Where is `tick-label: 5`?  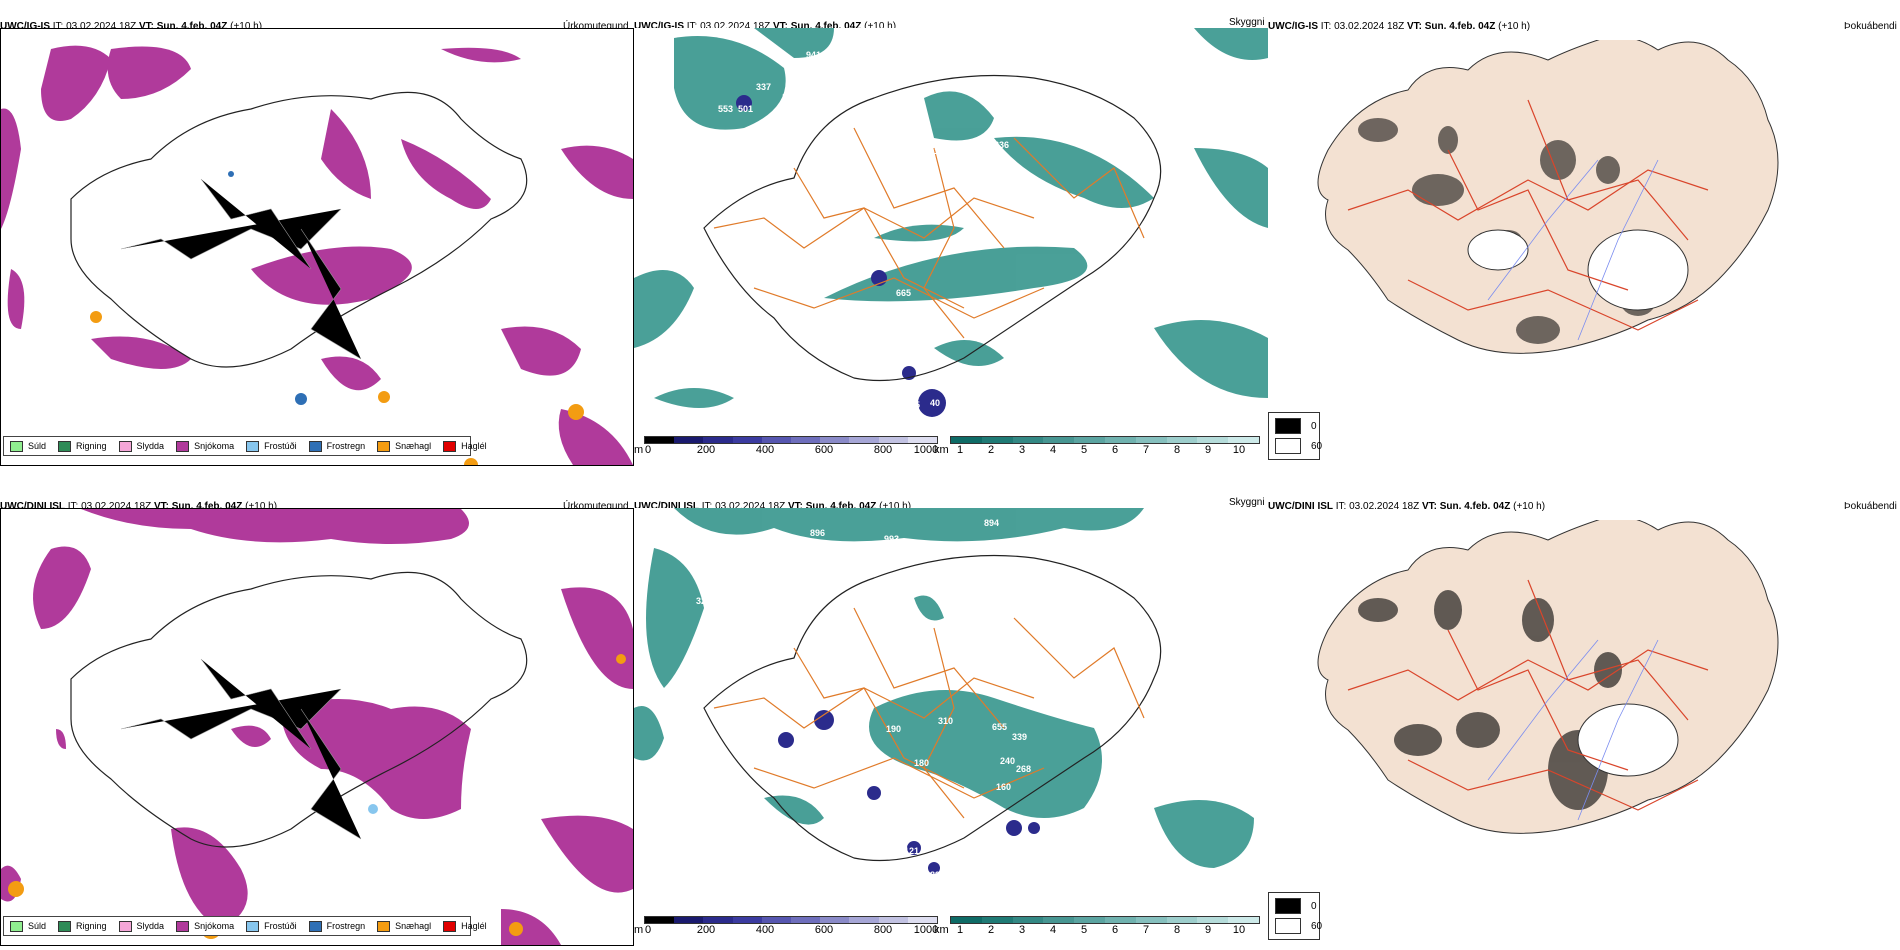
tick-label: 5 is located at coordinates (1084, 930).